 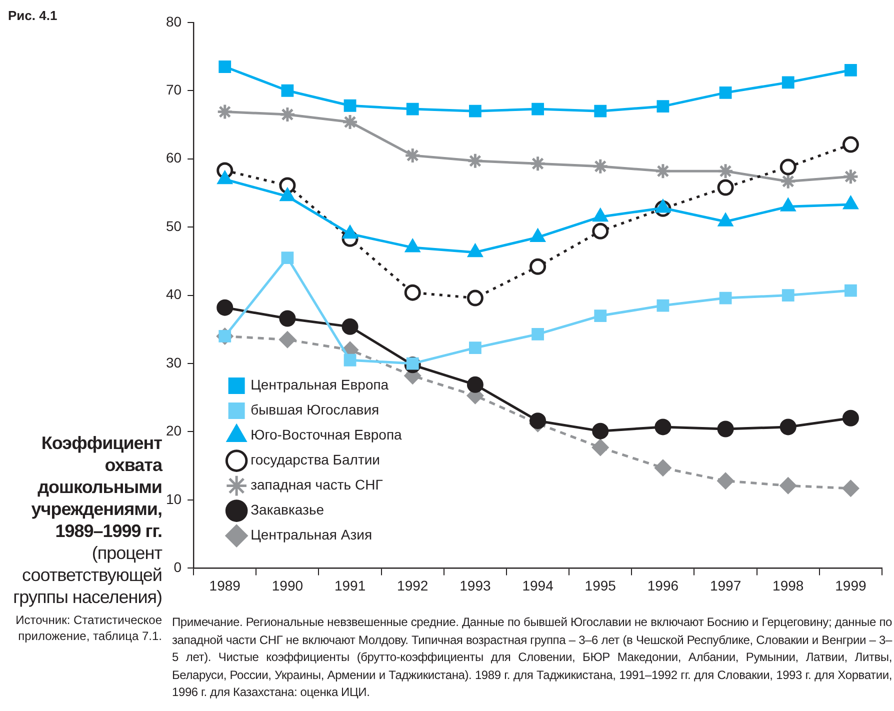 What do you see at coordinates (88, 628) in the screenshot?
I see `text: Источник: Статистическое приложение, таблица 7.1.` at bounding box center [88, 628].